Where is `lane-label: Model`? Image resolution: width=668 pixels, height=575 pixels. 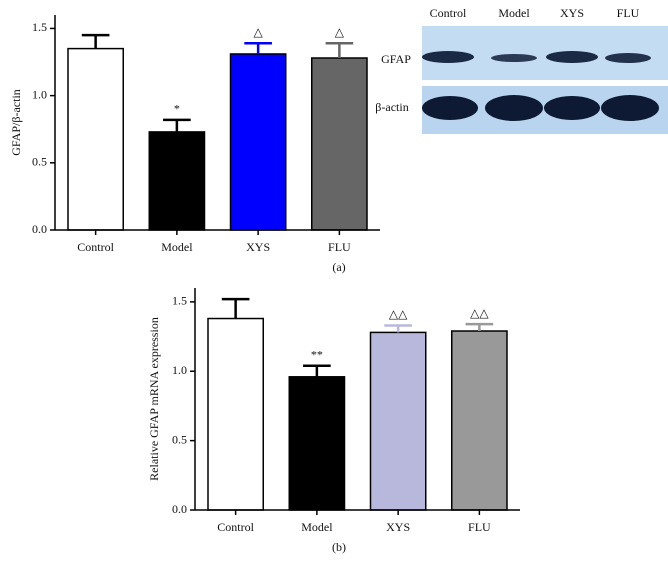
lane-label: Model is located at coordinates (514, 13).